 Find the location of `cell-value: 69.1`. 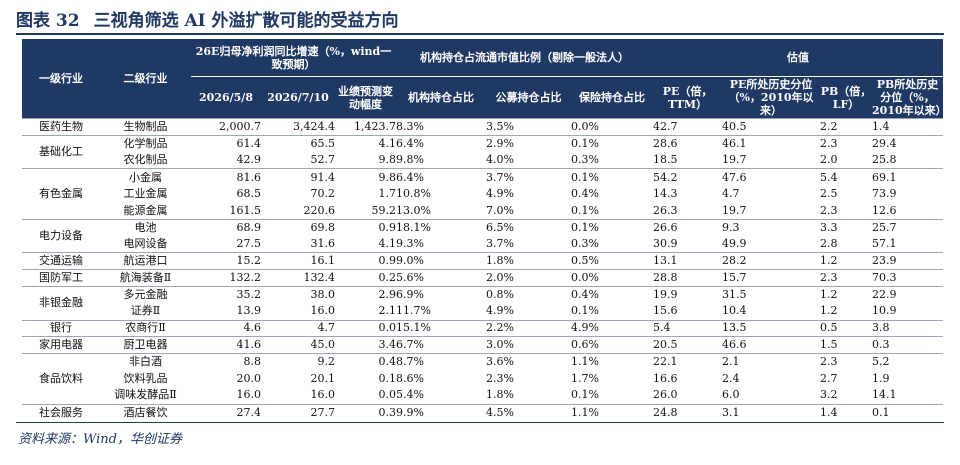

cell-value: 69.1 is located at coordinates (908, 177).